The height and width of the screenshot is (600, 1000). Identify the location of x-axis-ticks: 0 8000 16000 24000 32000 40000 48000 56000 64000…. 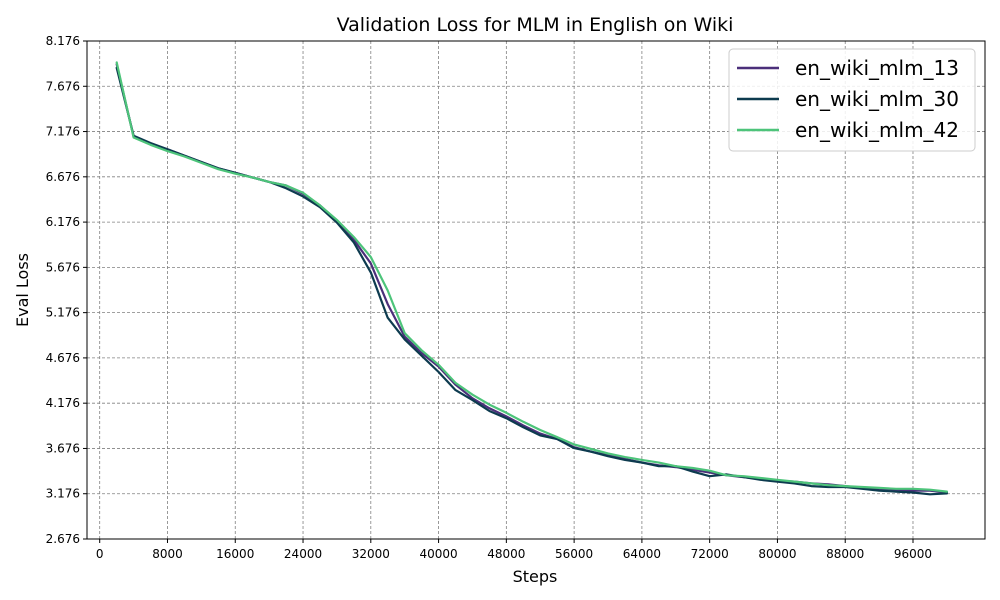
(514, 550).